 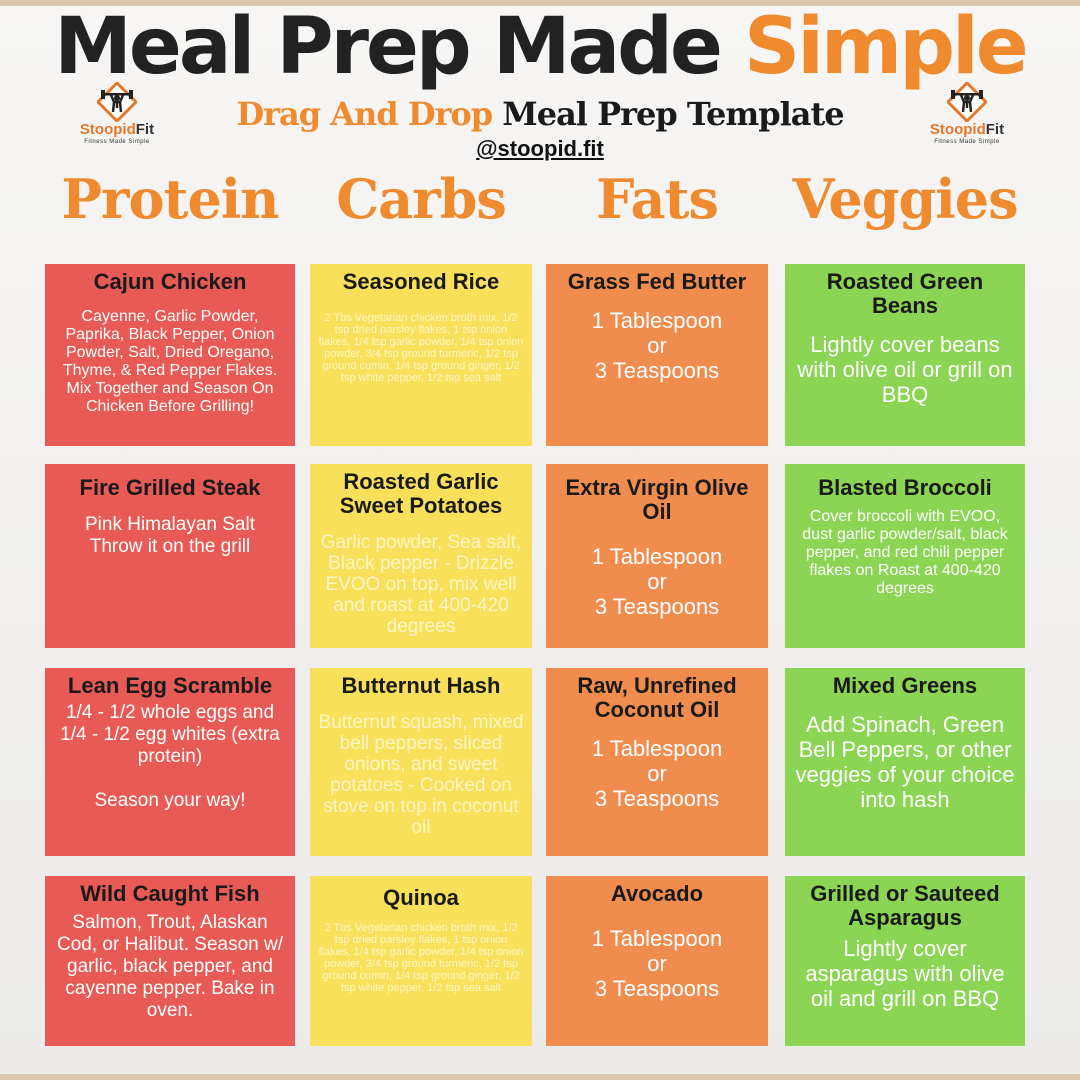 What do you see at coordinates (421, 199) in the screenshot?
I see `column-heading-carbs: Carbs` at bounding box center [421, 199].